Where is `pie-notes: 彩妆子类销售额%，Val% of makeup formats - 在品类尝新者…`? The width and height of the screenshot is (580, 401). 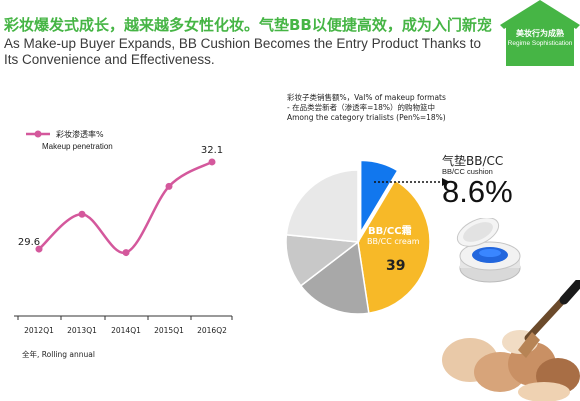 pie-notes: 彩妆子类销售额%，Val% of makeup formats - 在品类尝新者… is located at coordinates (366, 108).